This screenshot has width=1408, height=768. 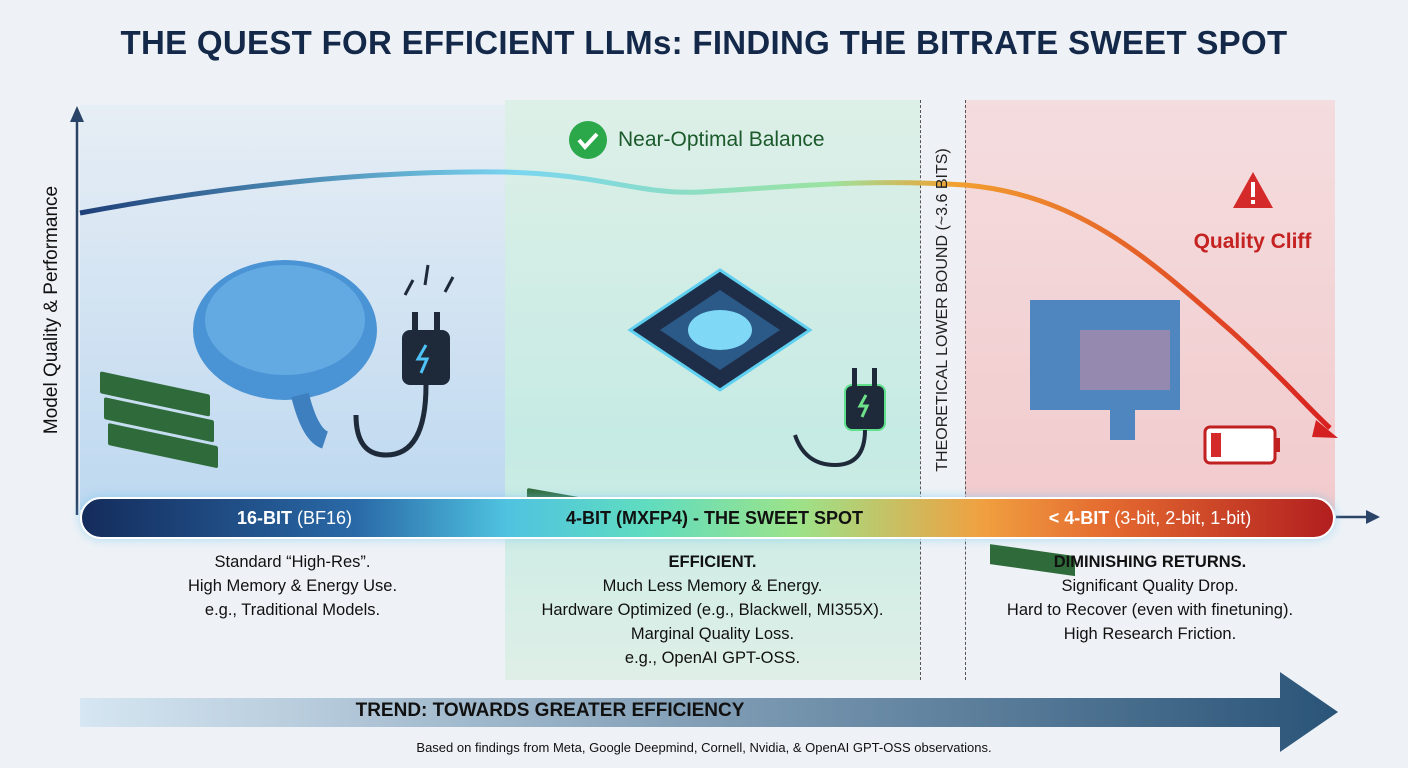 What do you see at coordinates (264, 518) in the screenshot?
I see `segment-16bit-bold: 16-BIT` at bounding box center [264, 518].